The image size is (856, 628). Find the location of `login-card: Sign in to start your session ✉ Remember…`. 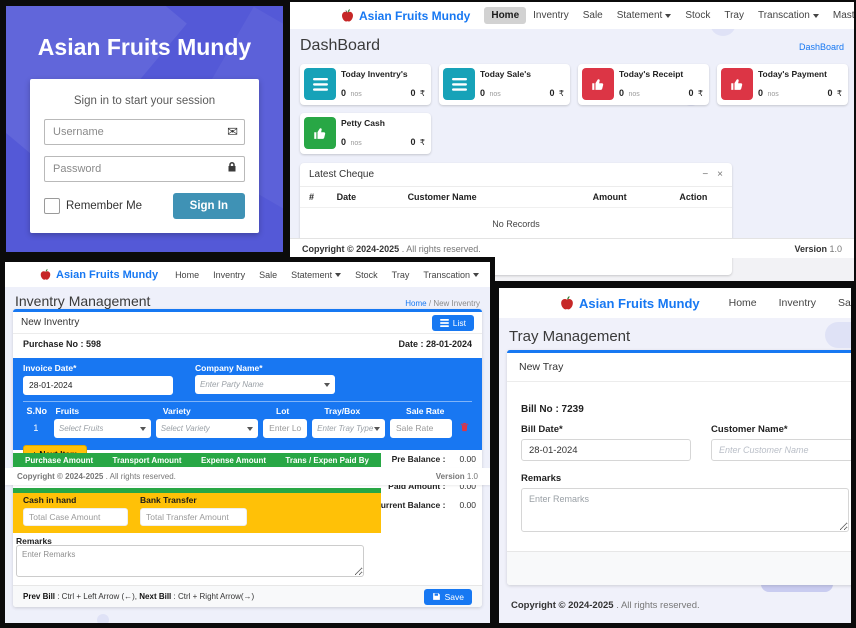

login-card: Sign in to start your session ✉ Remember… is located at coordinates (144, 156).